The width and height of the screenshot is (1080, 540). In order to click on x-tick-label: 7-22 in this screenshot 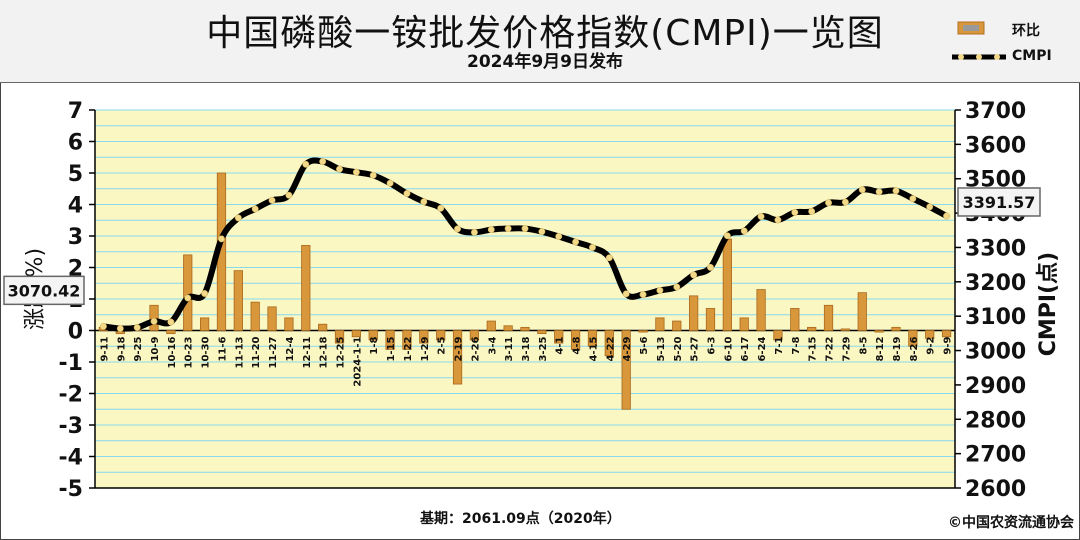, I will do `click(830, 348)`.